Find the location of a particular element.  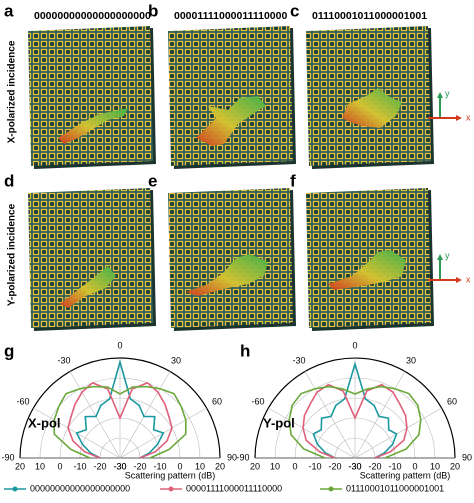

panel-letter: f is located at coordinates (293, 180).